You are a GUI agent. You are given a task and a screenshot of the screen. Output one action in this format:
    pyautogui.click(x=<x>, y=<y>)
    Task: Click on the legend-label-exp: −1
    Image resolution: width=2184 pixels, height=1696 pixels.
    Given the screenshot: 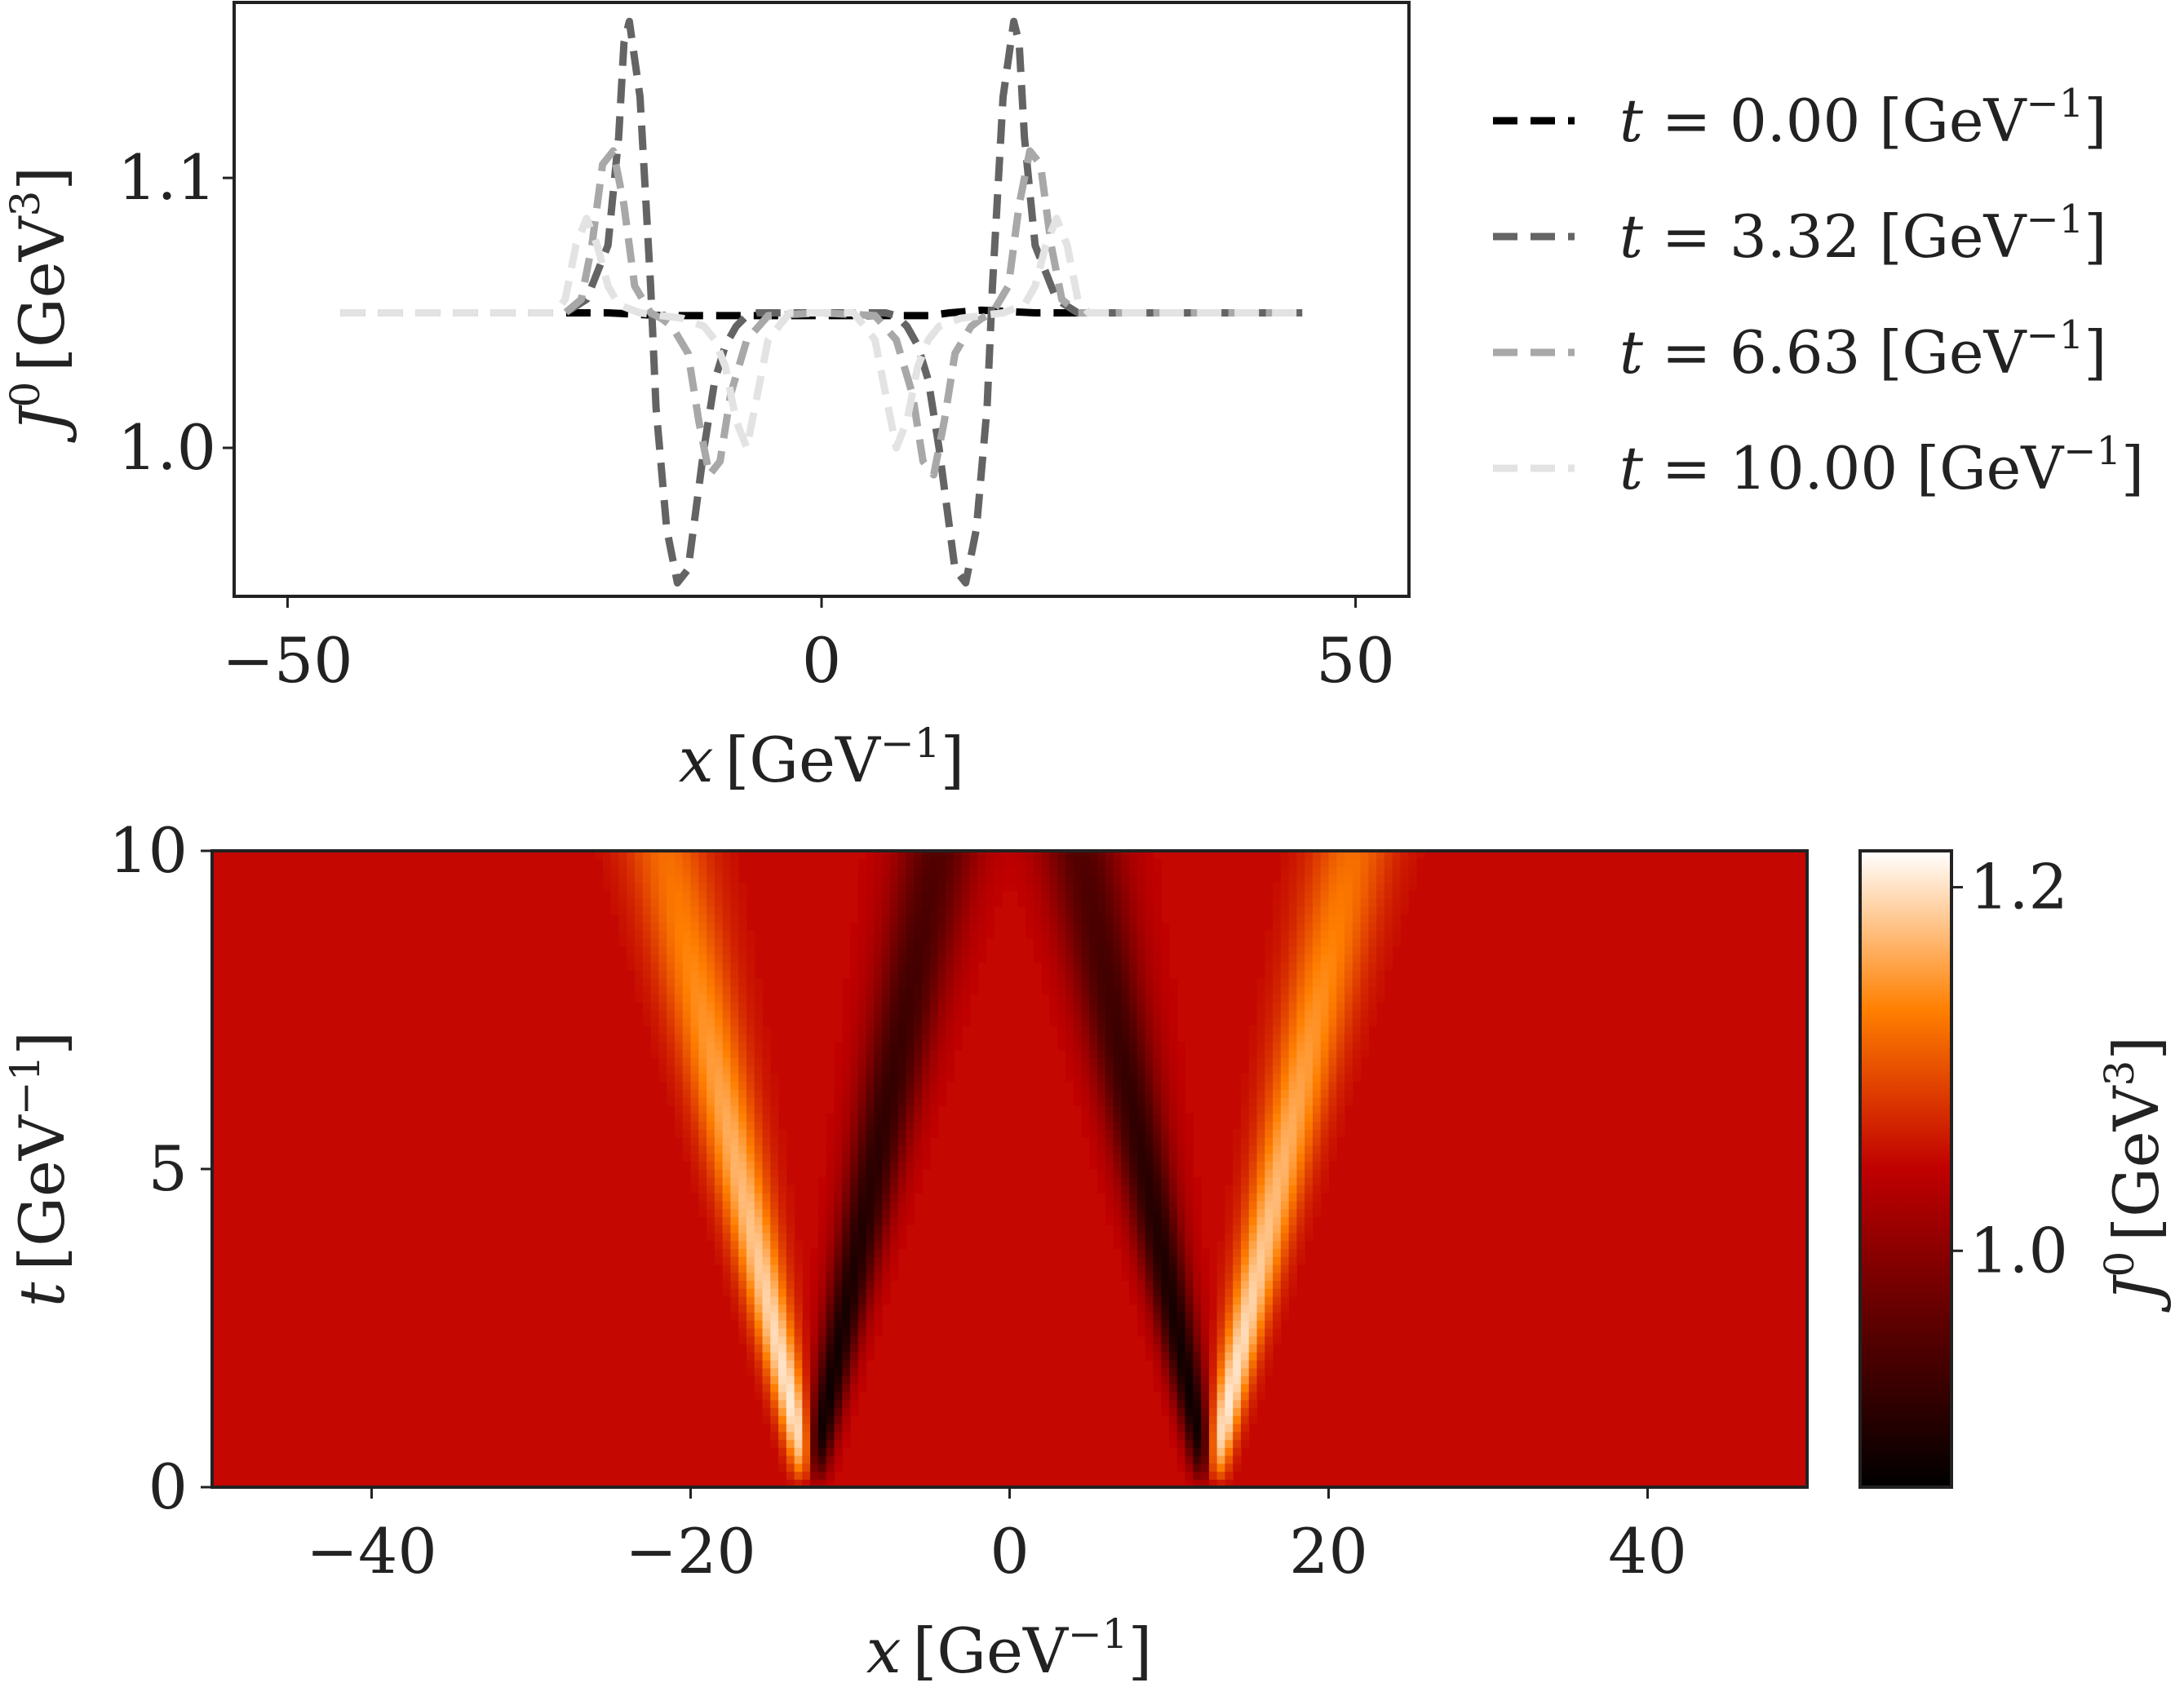 What is the action you would take?
    pyautogui.click(x=2092, y=451)
    